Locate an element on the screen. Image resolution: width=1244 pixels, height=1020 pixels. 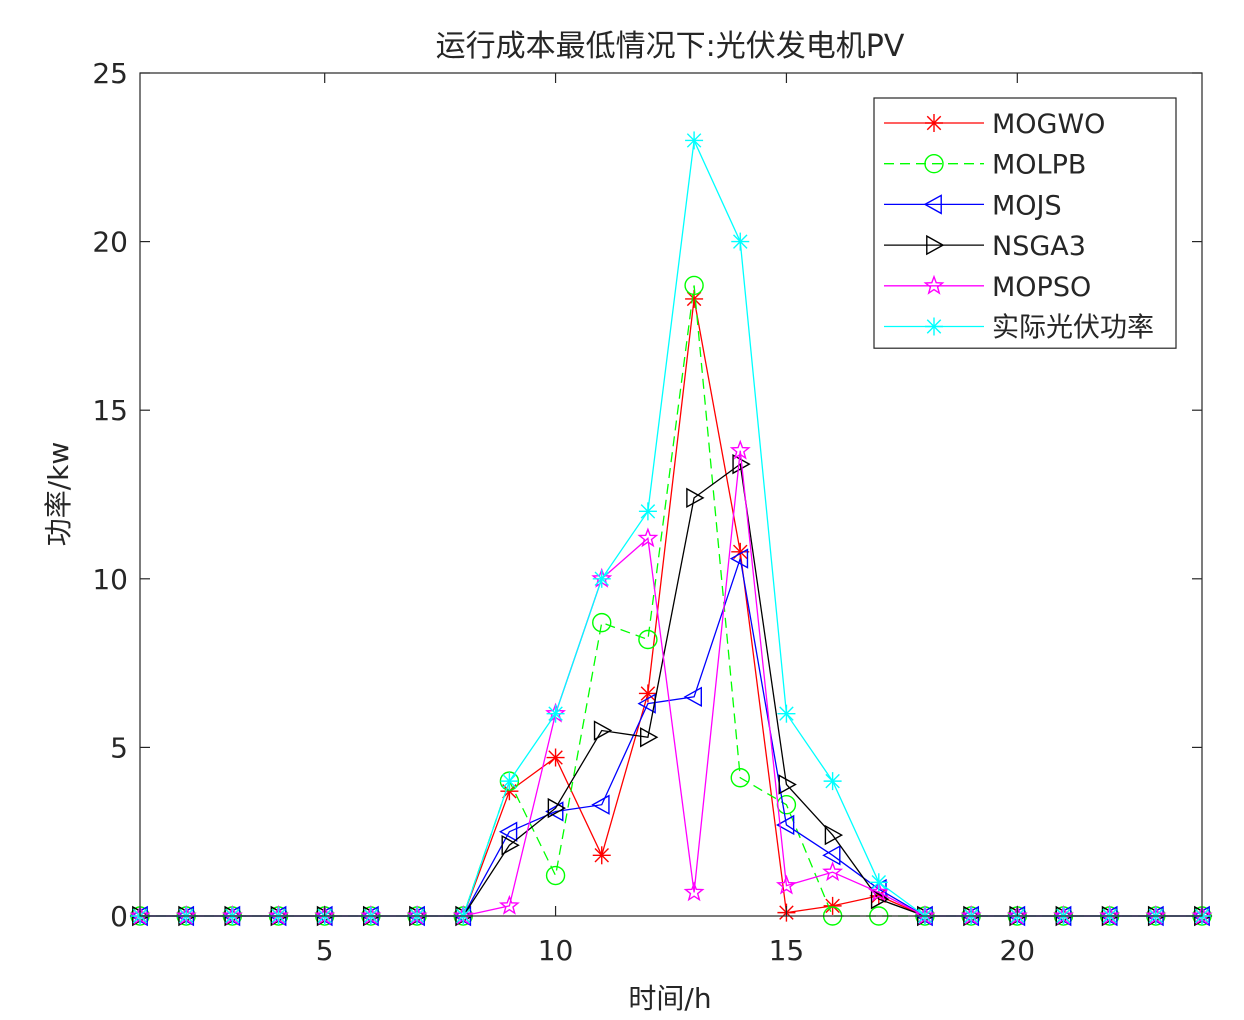
y-tick-label: 10 is located at coordinates (110, 579).